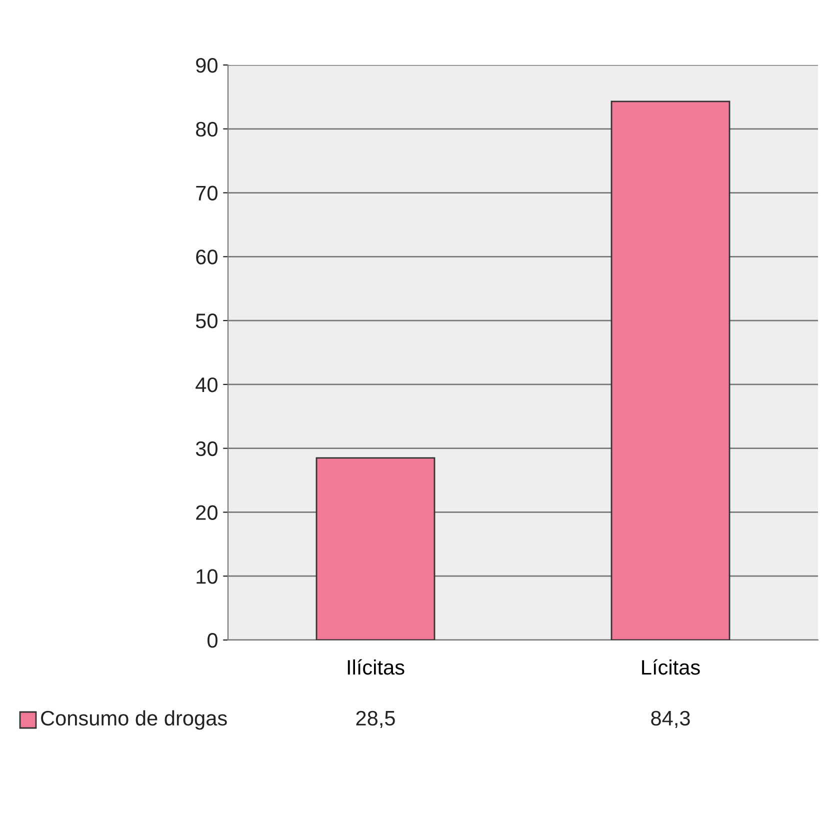 The image size is (826, 815). I want to click on y-tick-label: 50, so click(207, 321).